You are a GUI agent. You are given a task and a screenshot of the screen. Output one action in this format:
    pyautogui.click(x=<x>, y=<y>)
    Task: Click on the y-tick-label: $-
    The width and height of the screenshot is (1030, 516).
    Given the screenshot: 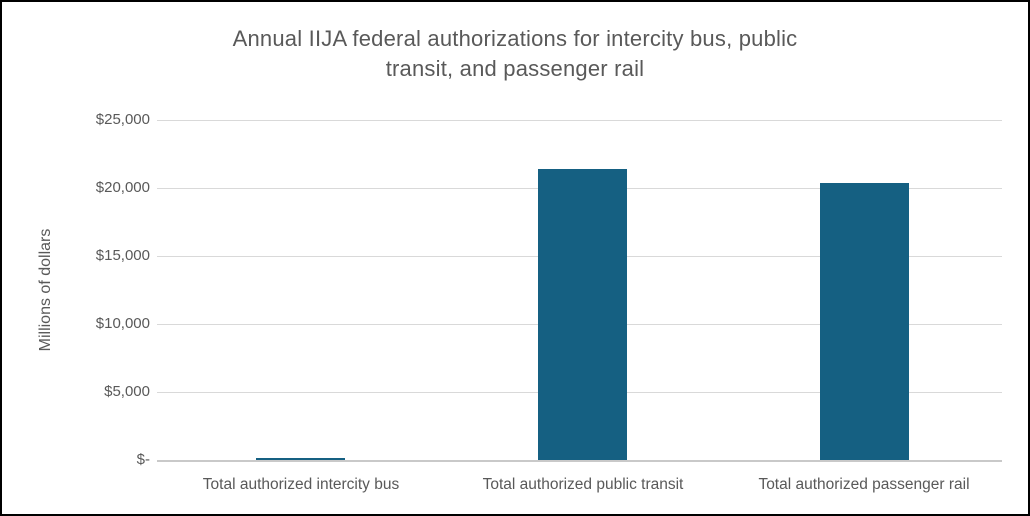 What is the action you would take?
    pyautogui.click(x=143, y=459)
    